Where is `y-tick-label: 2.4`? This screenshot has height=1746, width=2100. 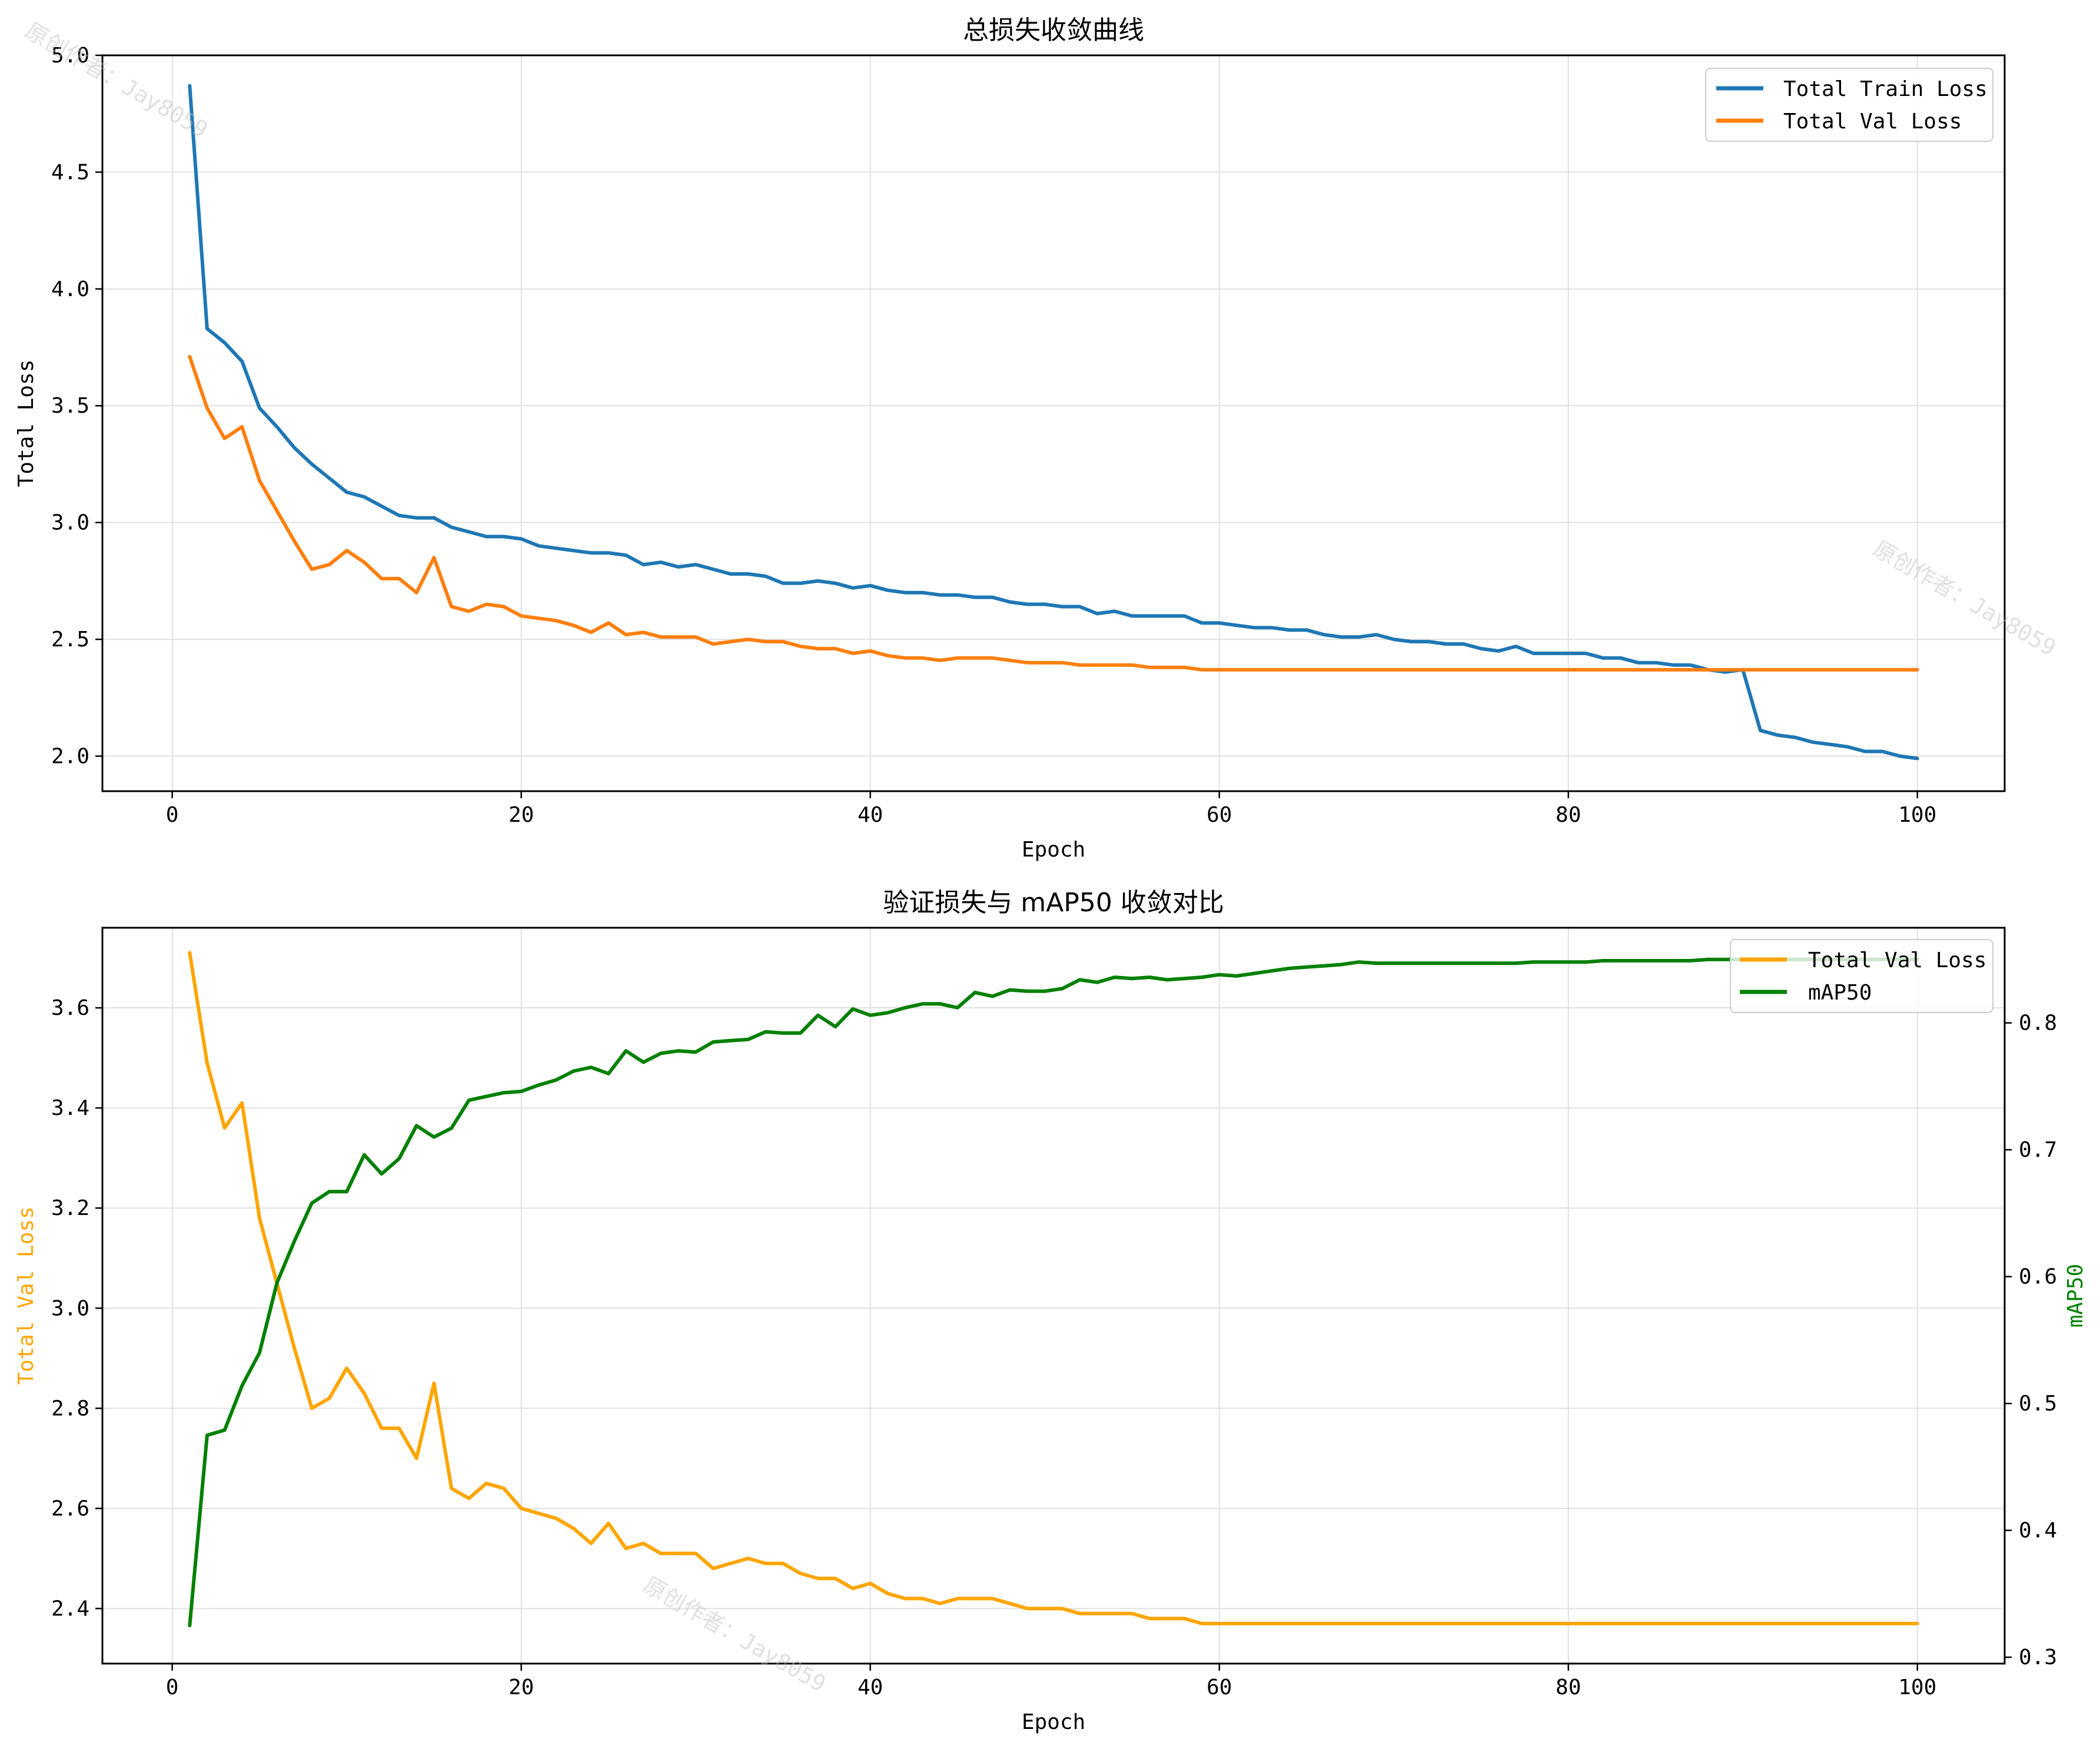 y-tick-label: 2.4 is located at coordinates (70, 1608).